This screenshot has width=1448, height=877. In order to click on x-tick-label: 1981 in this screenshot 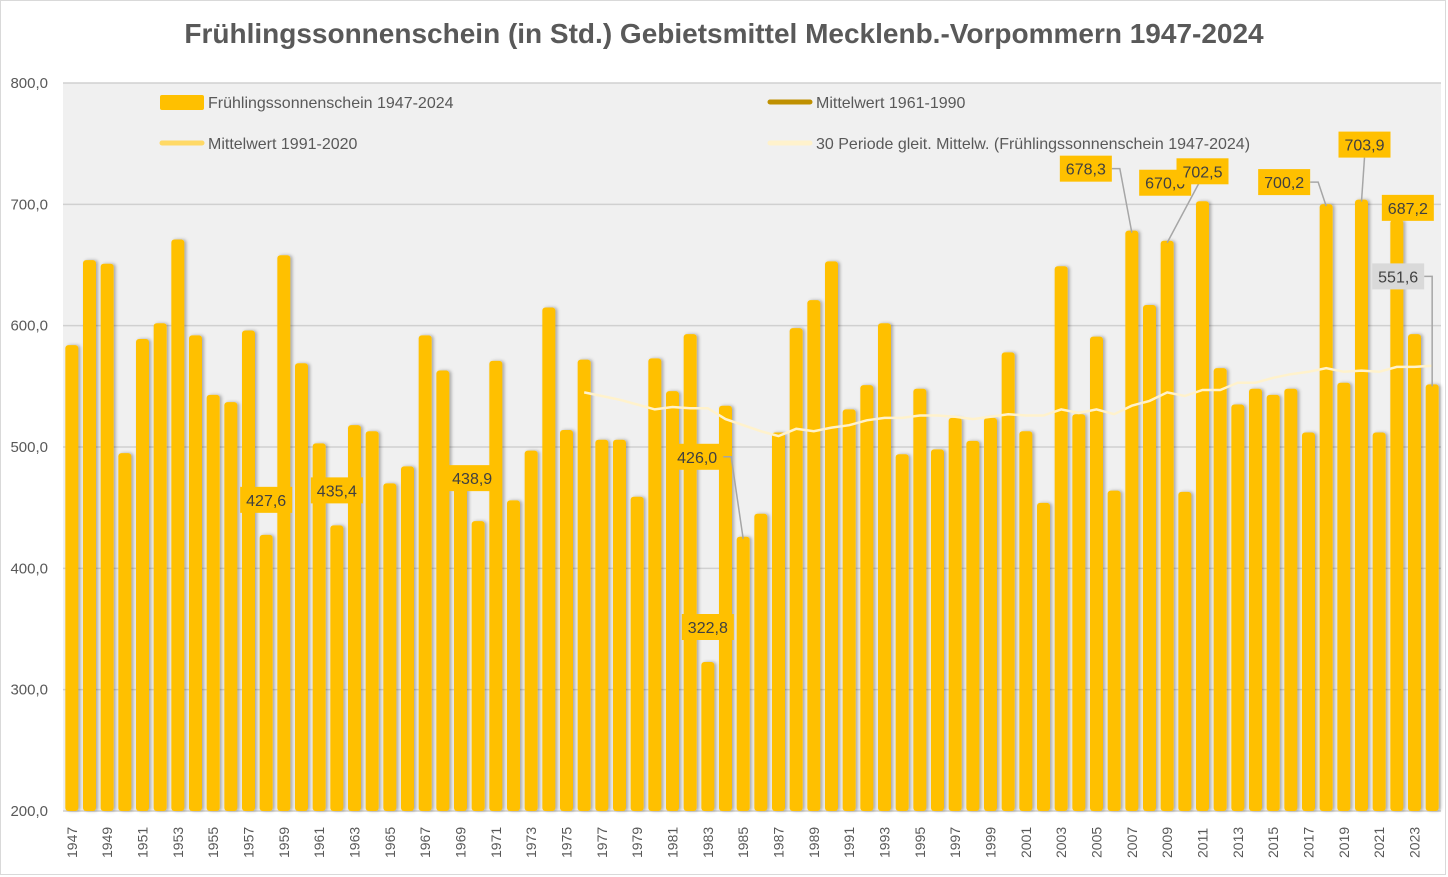, I will do `click(673, 842)`.